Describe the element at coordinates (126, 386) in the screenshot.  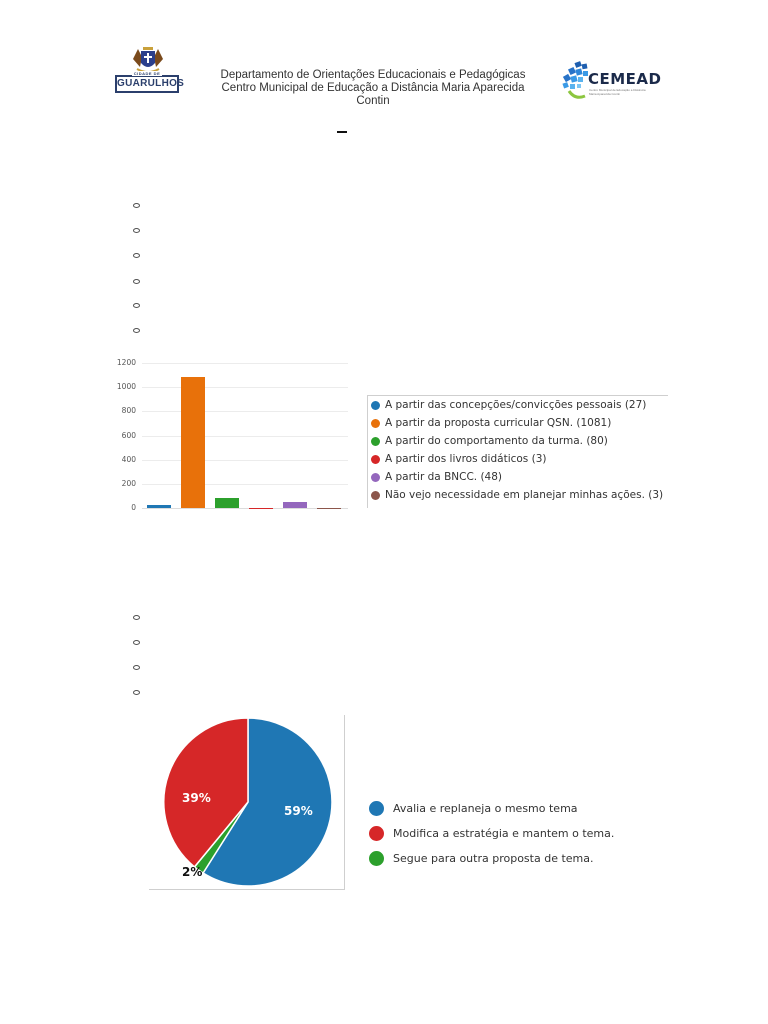
I see `y-tick-1000: 1000` at that location.